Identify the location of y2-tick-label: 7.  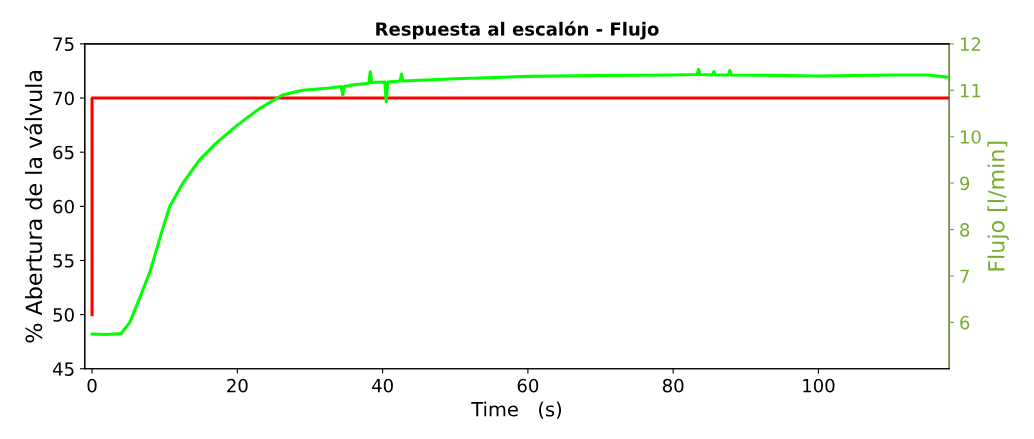
(964, 276).